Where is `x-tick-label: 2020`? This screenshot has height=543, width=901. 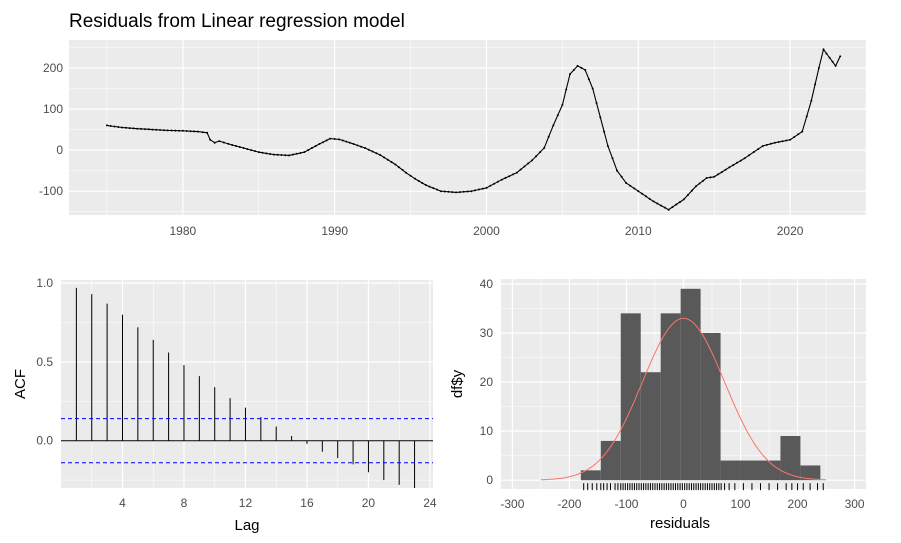
x-tick-label: 2020 is located at coordinates (790, 231).